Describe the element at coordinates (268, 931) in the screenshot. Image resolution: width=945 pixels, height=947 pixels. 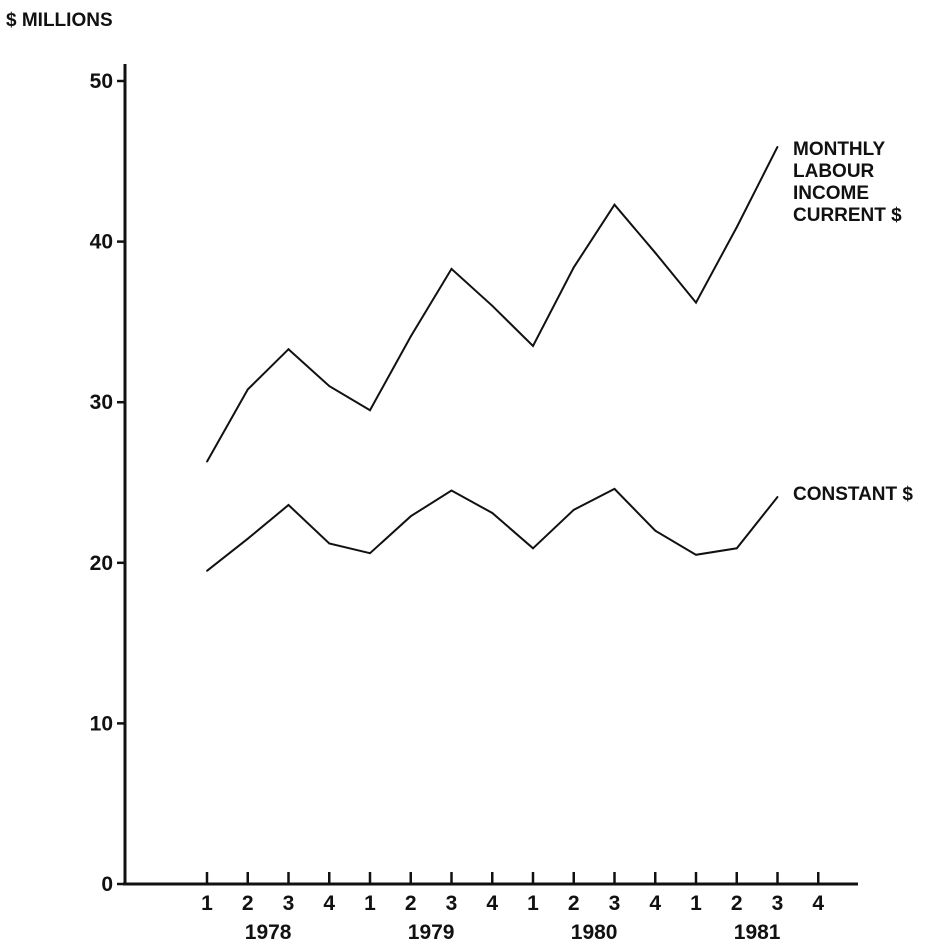
I see `year-label: 1978` at that location.